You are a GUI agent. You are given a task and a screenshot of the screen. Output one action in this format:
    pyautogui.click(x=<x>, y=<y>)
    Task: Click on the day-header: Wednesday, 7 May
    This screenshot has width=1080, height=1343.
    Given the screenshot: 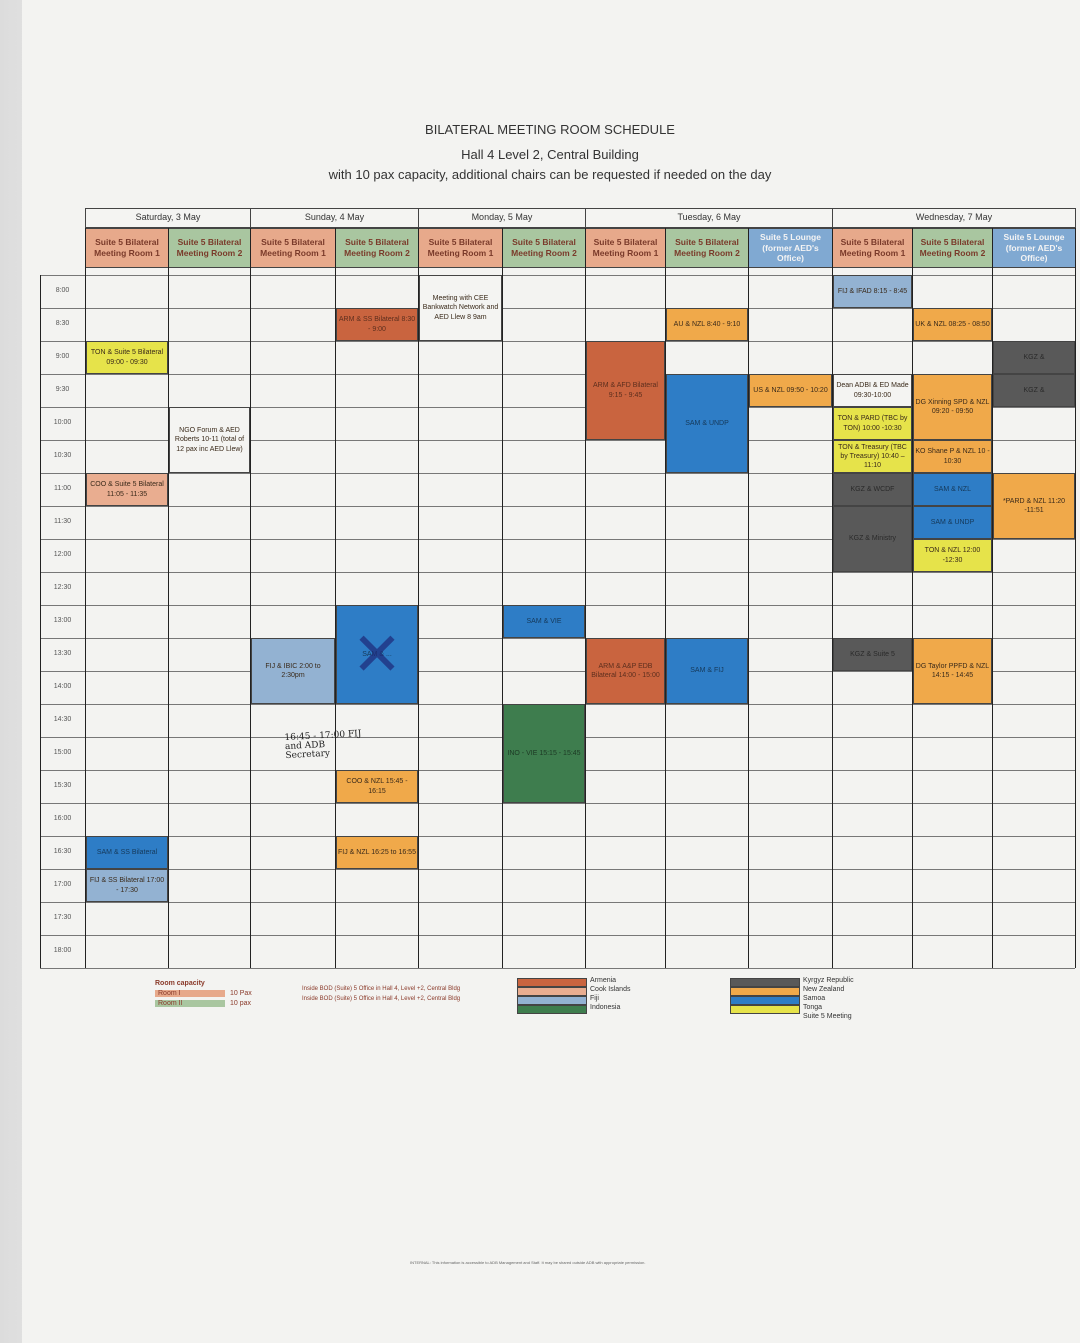 What is the action you would take?
    pyautogui.click(x=954, y=218)
    